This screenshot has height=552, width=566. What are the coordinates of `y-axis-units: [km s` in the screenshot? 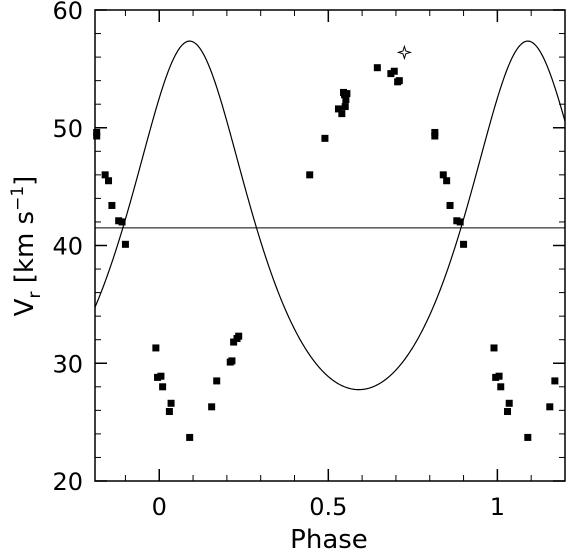 It's located at (25, 251).